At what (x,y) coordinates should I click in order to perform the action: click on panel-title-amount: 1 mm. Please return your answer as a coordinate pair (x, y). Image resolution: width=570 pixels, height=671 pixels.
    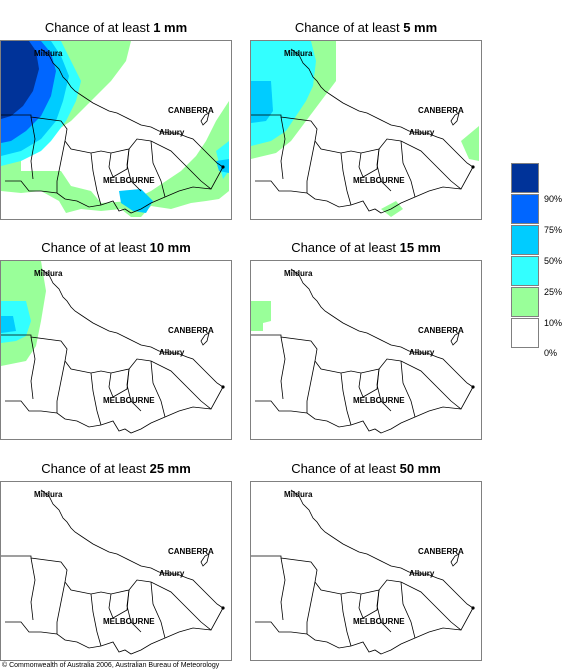
    Looking at the image, I should click on (170, 27).